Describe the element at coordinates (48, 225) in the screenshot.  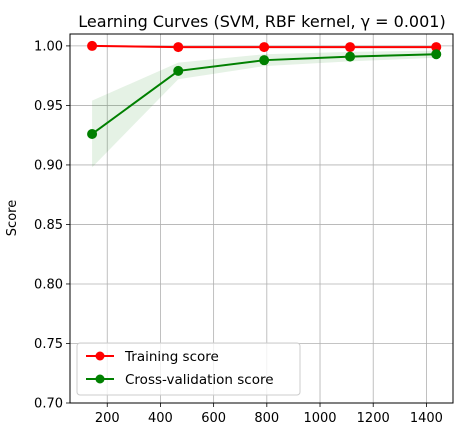
I see `y-tick-label: 0.85` at that location.